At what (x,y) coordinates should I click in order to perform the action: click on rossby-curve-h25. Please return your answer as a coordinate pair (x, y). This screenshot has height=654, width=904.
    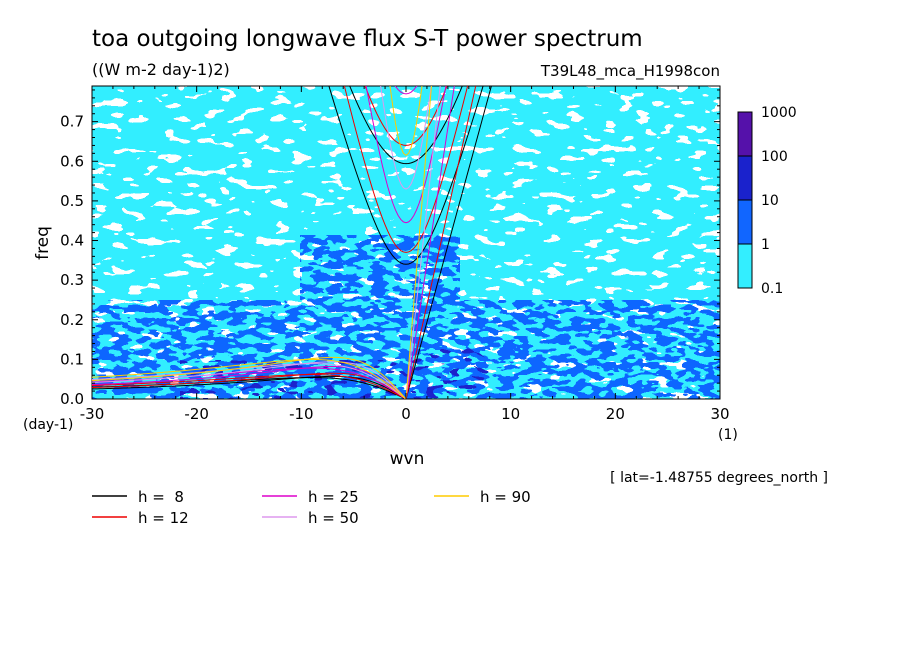
    Looking at the image, I should click on (249, 382).